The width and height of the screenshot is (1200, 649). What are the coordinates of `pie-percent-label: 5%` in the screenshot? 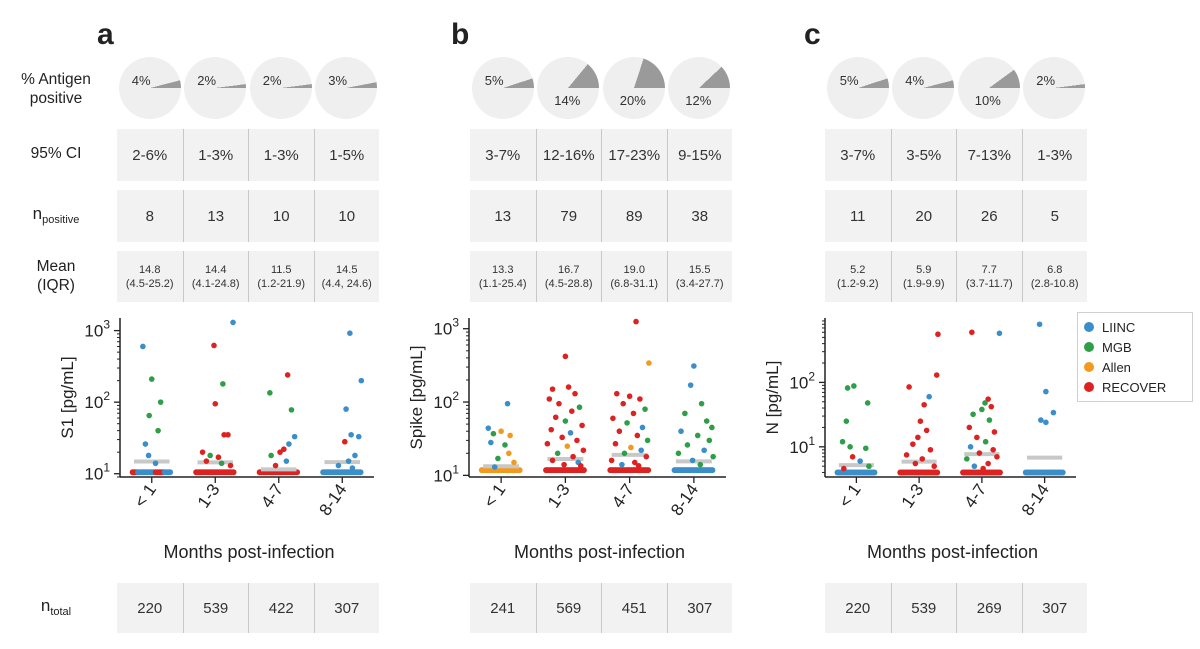 It's located at (494, 80).